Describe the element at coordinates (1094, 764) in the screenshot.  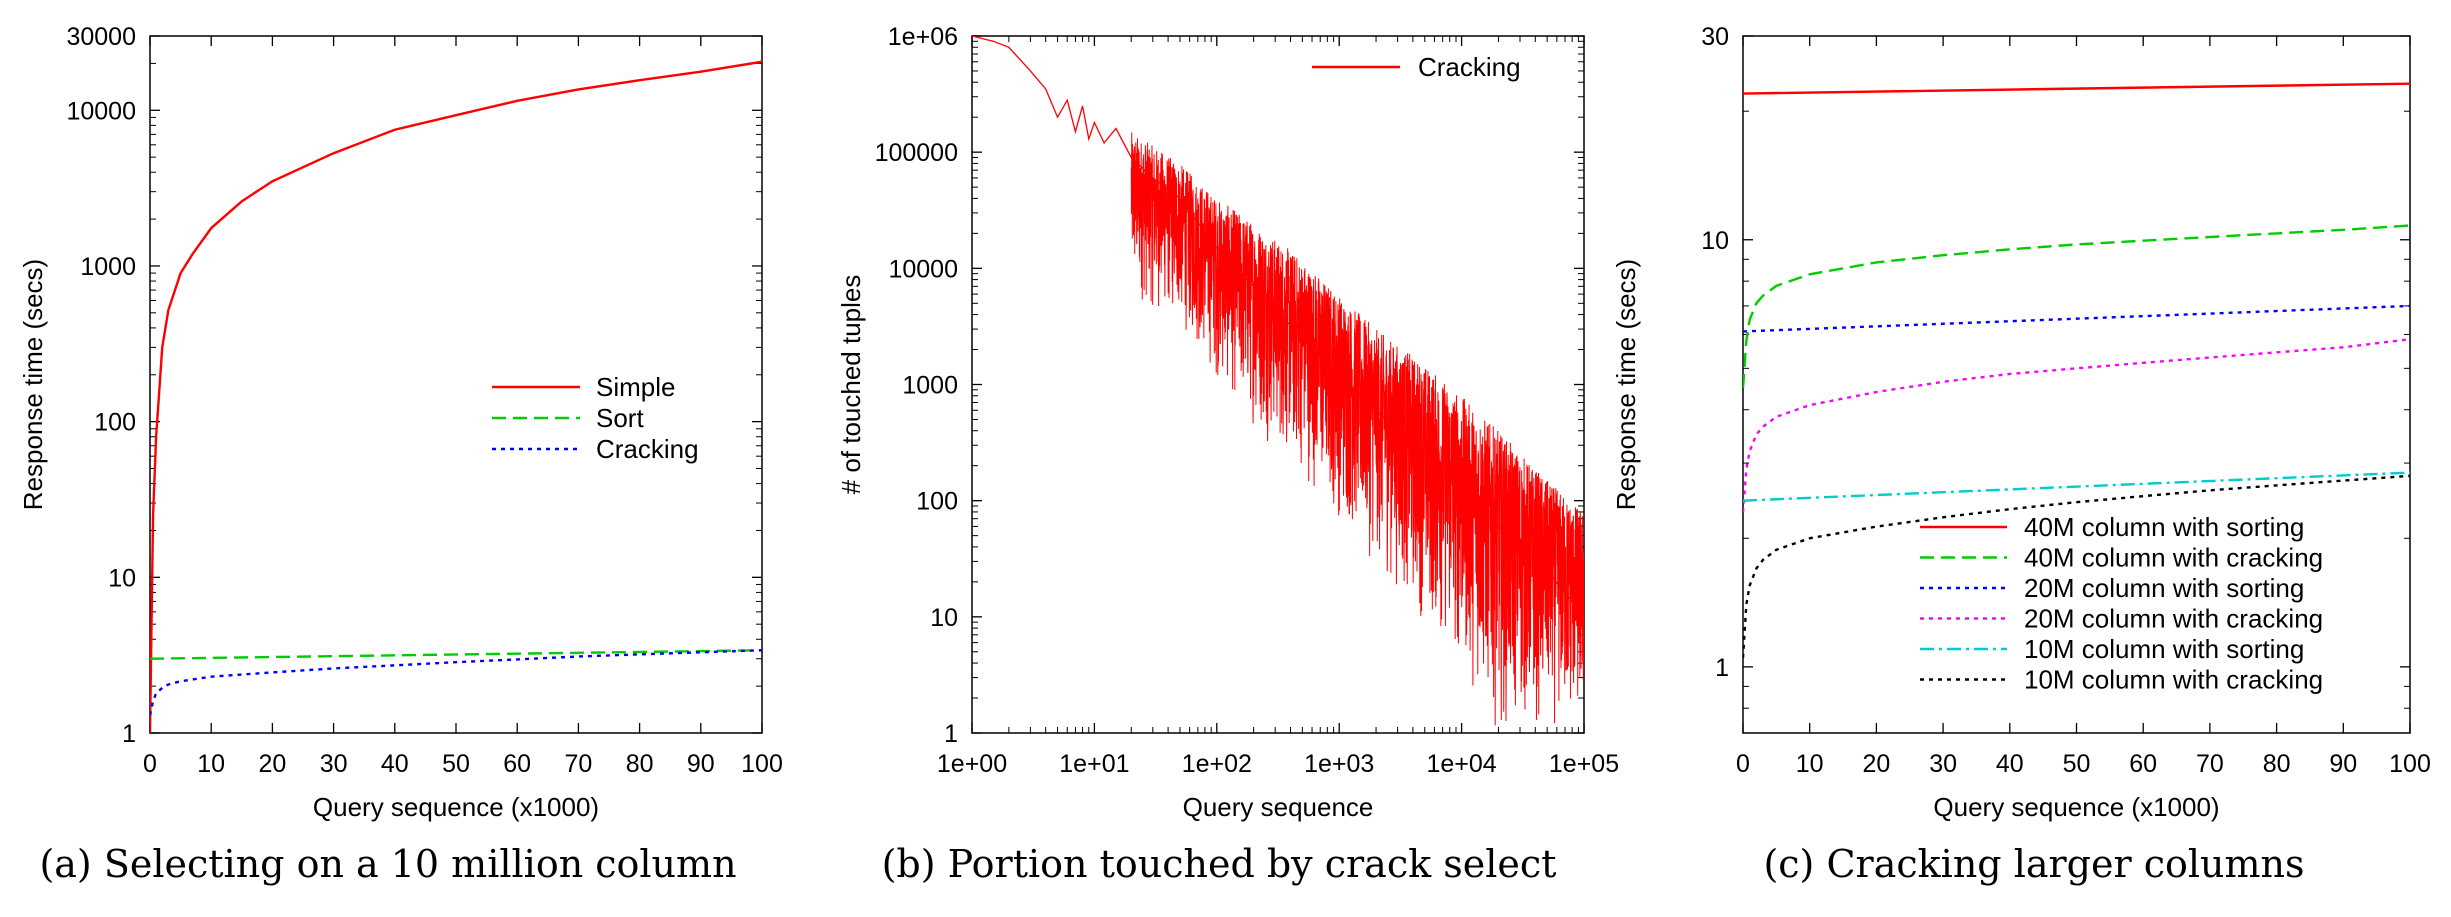
I see `x-tick-label: 1e+01` at that location.